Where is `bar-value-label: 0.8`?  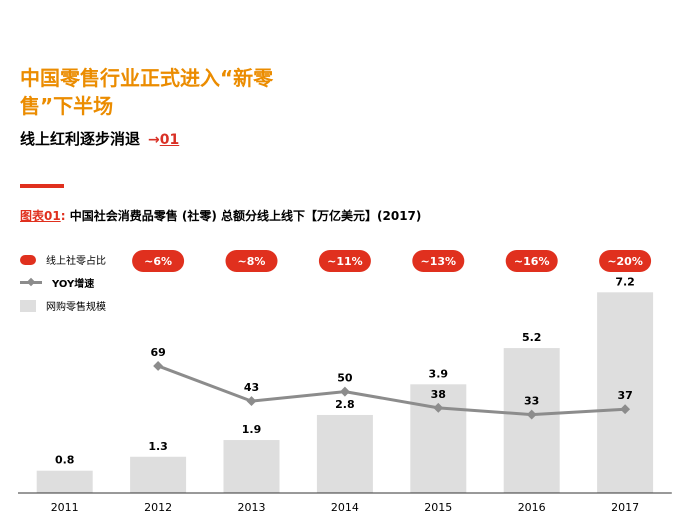
bar-value-label: 0.8 is located at coordinates (65, 460).